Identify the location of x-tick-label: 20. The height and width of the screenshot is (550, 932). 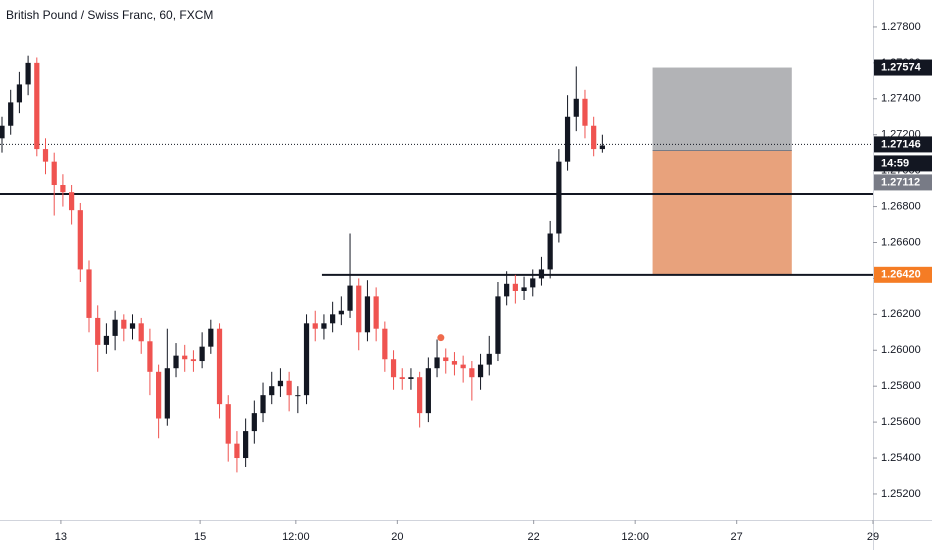
(397, 537).